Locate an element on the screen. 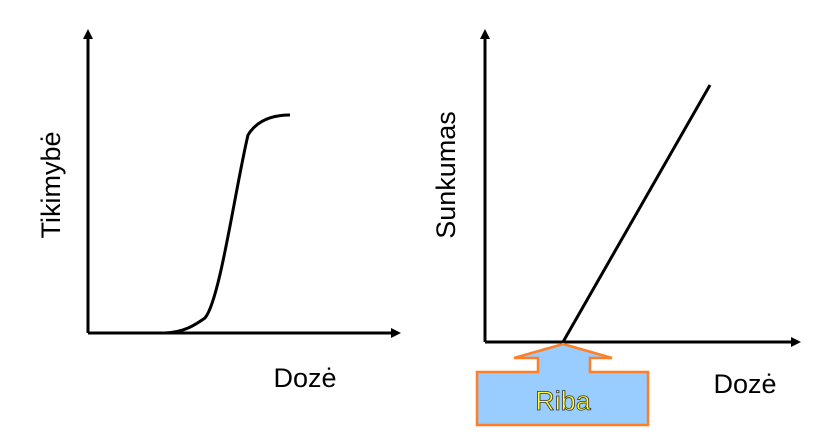 The image size is (820, 437). dose-response-curve is located at coordinates (227, 224).